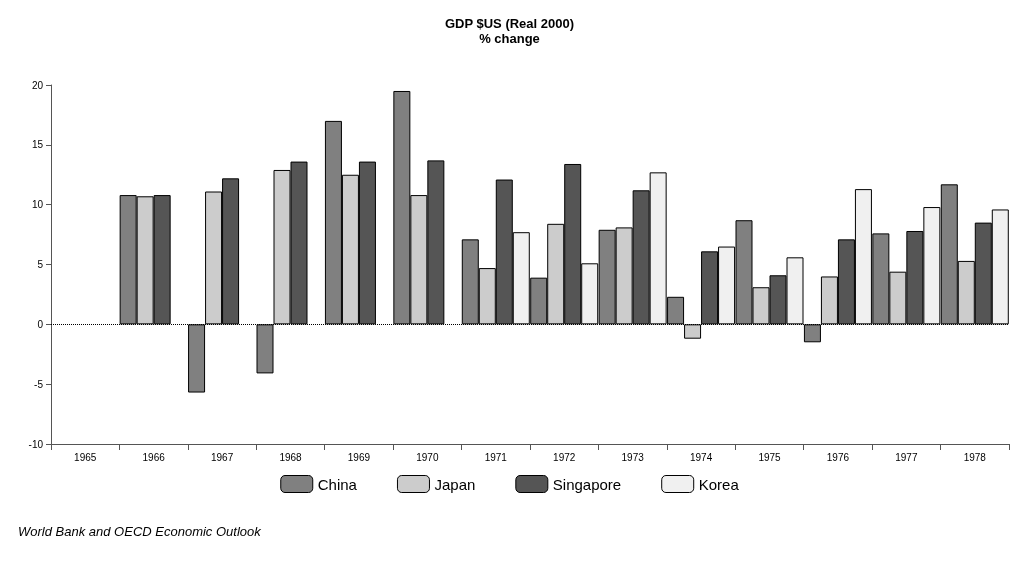 The height and width of the screenshot is (564, 1019). Describe the element at coordinates (906, 457) in the screenshot. I see `x-tick-label: 1977` at that location.